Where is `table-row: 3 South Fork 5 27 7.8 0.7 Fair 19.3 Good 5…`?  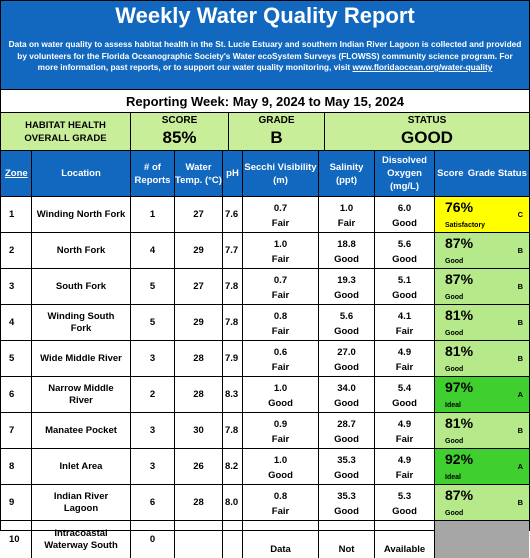 table-row: 3 South Fork 5 27 7.8 0.7 Fair 19.3 Good 5… is located at coordinates (265, 287).